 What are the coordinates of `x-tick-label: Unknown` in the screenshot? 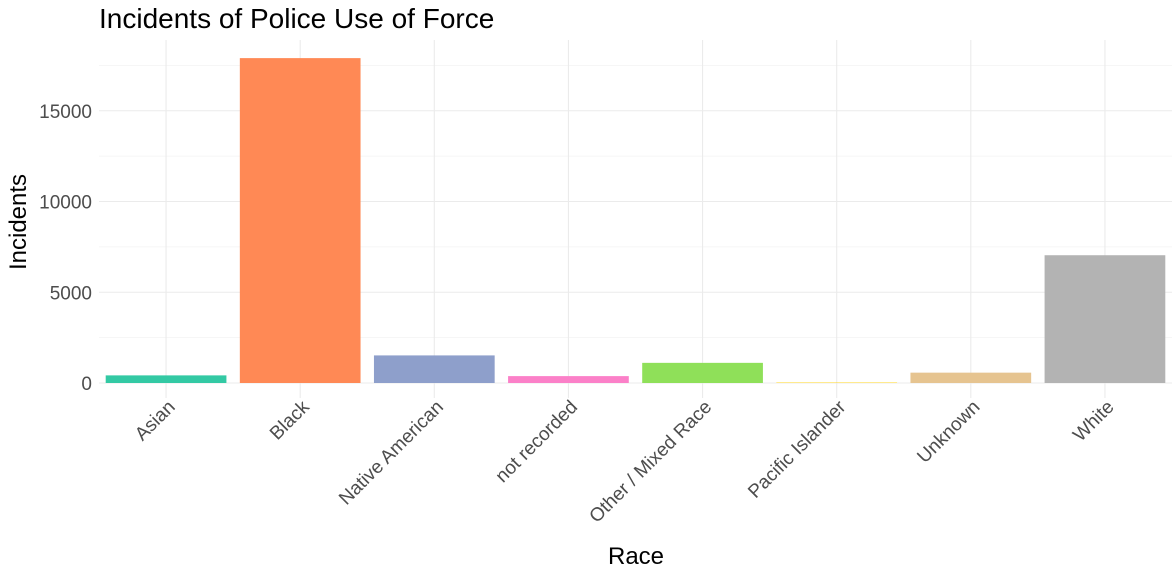 It's located at (948, 432).